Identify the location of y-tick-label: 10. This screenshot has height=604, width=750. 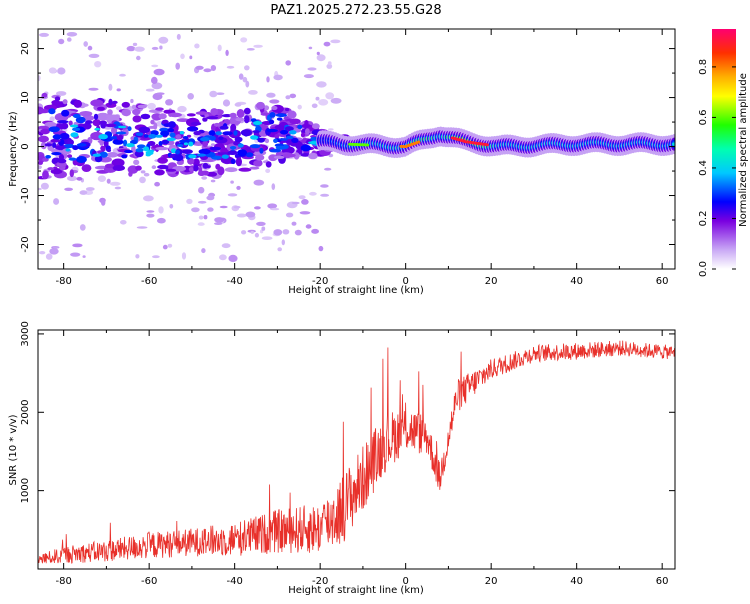
(25, 97).